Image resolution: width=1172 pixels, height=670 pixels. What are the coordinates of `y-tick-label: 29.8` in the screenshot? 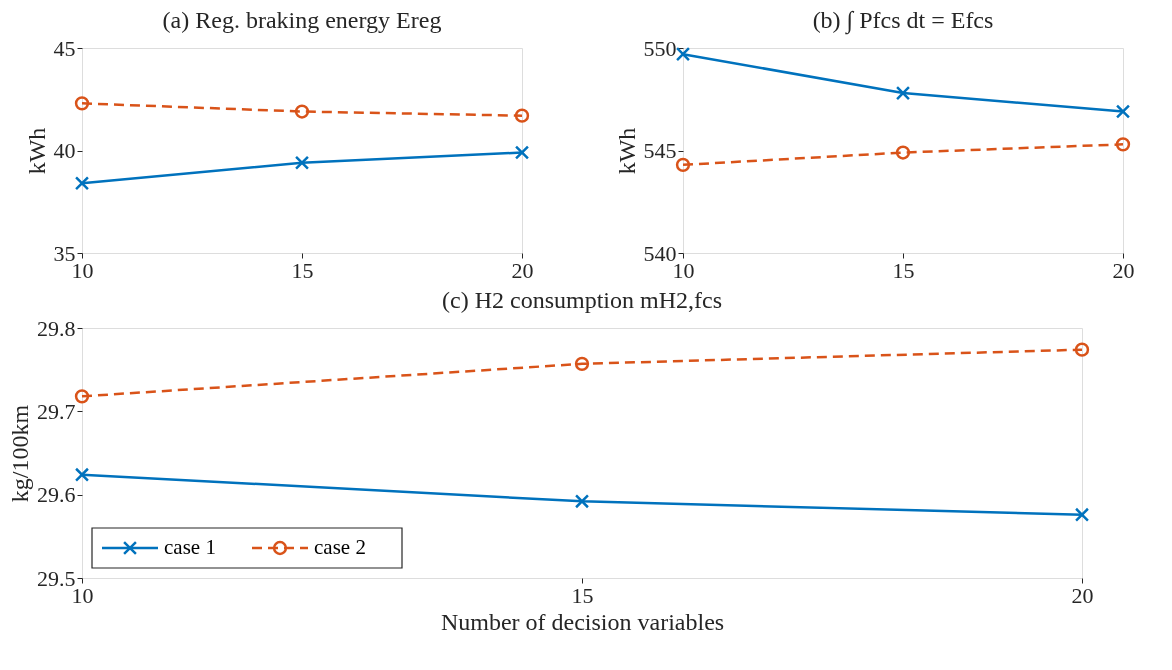 It's located at (56, 328).